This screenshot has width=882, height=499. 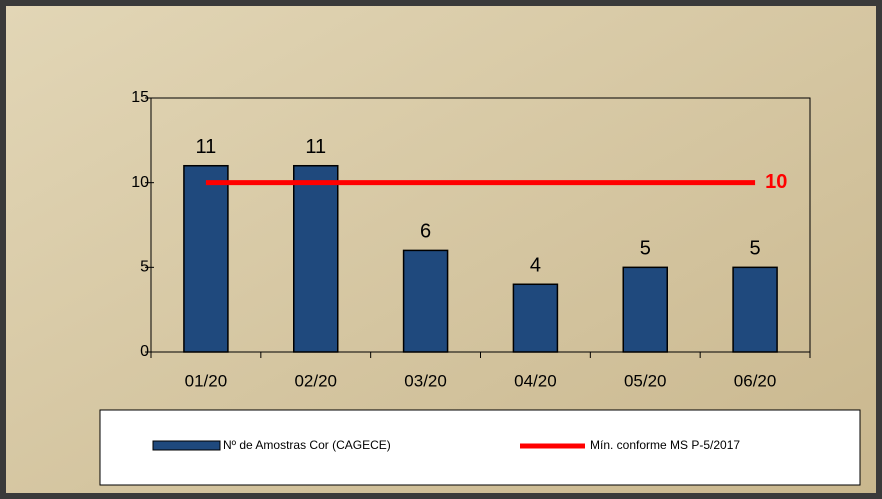 I want to click on x-tick-label: 04/20, so click(x=535, y=380).